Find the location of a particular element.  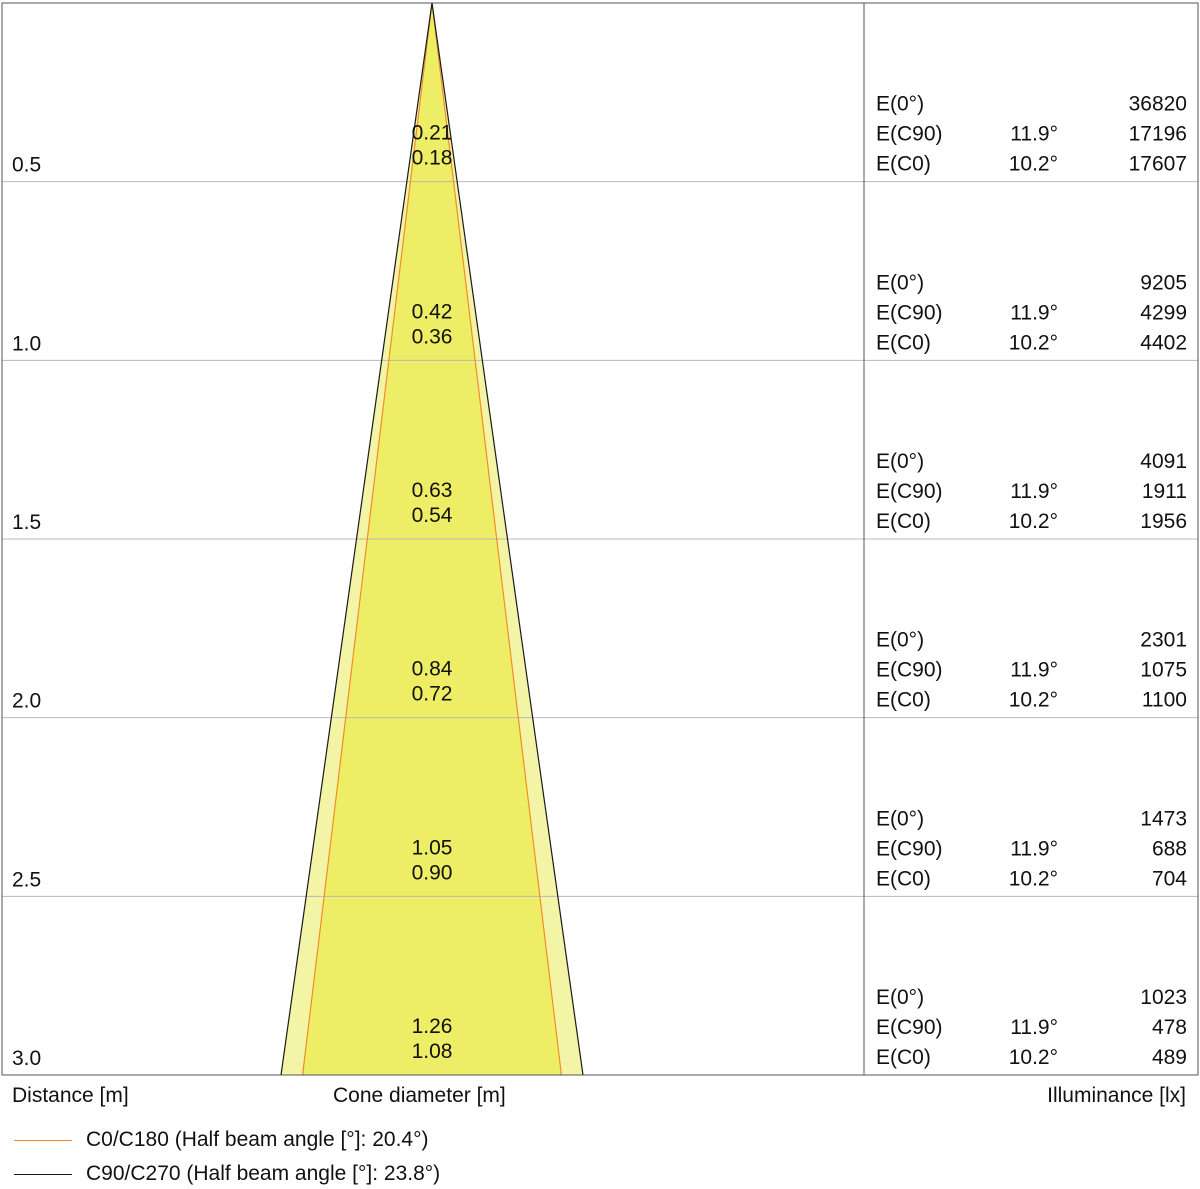

illuminance-axis-label: Illuminance [lx] is located at coordinates (1116, 1095).